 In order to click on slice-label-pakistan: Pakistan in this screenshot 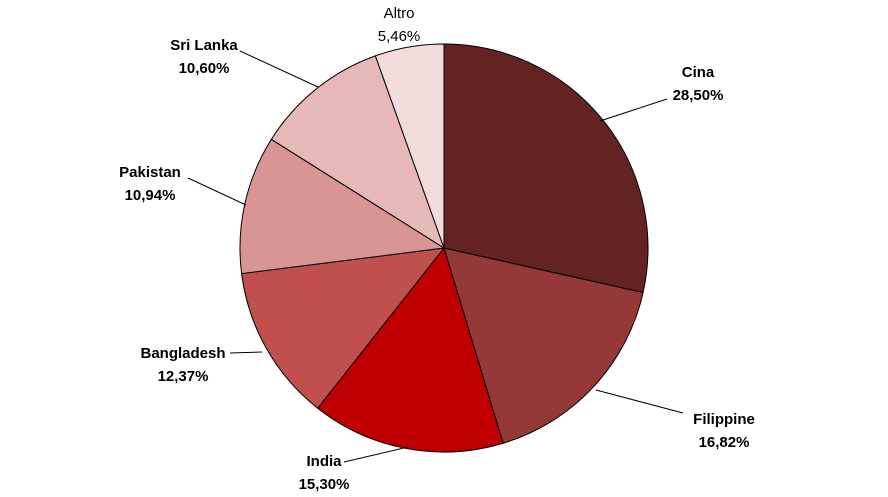, I will do `click(150, 172)`.